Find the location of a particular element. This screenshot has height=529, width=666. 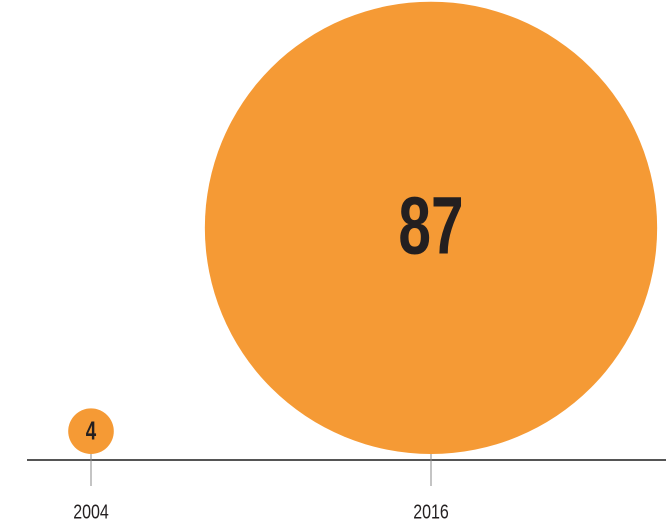

x-tick-label: 2016 is located at coordinates (431, 512).